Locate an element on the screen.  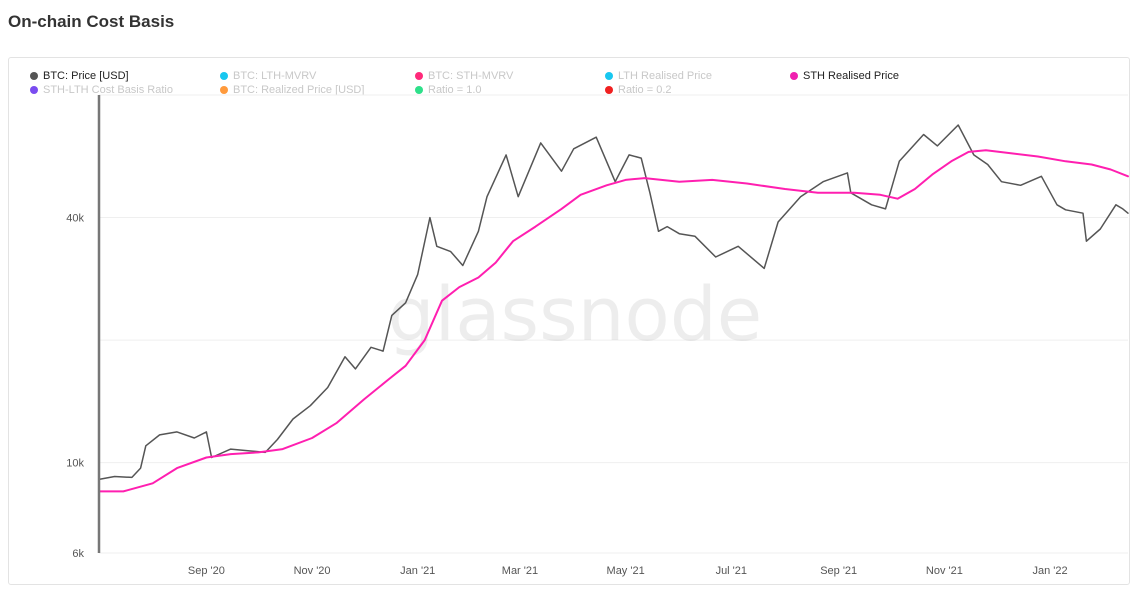
legend-label: BTC: LTH-MVRV is located at coordinates (275, 76).